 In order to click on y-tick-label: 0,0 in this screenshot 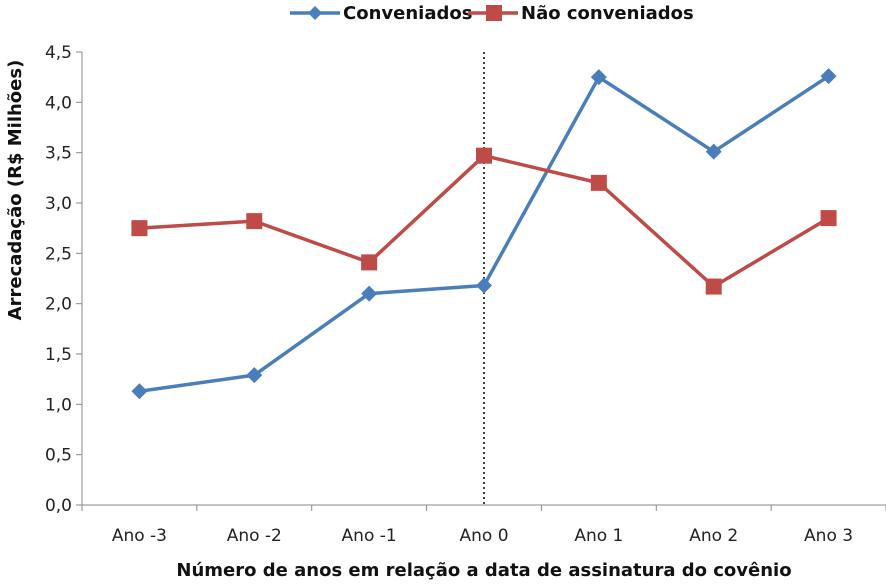, I will do `click(58, 506)`.